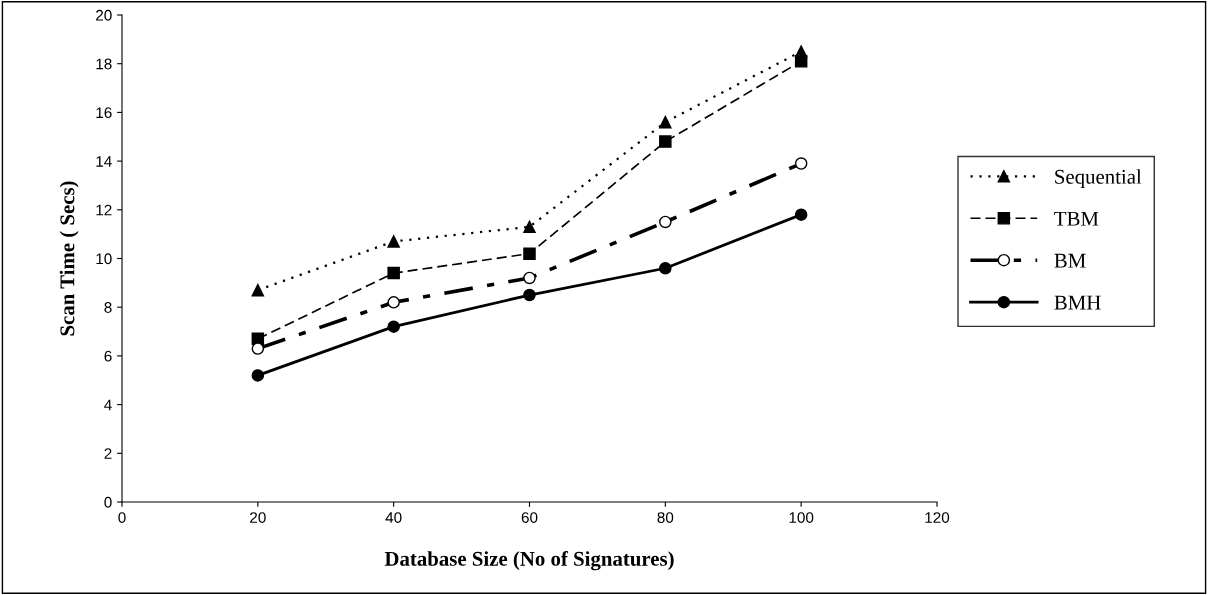 The image size is (1208, 595). I want to click on y-tick-label: 12, so click(104, 210).